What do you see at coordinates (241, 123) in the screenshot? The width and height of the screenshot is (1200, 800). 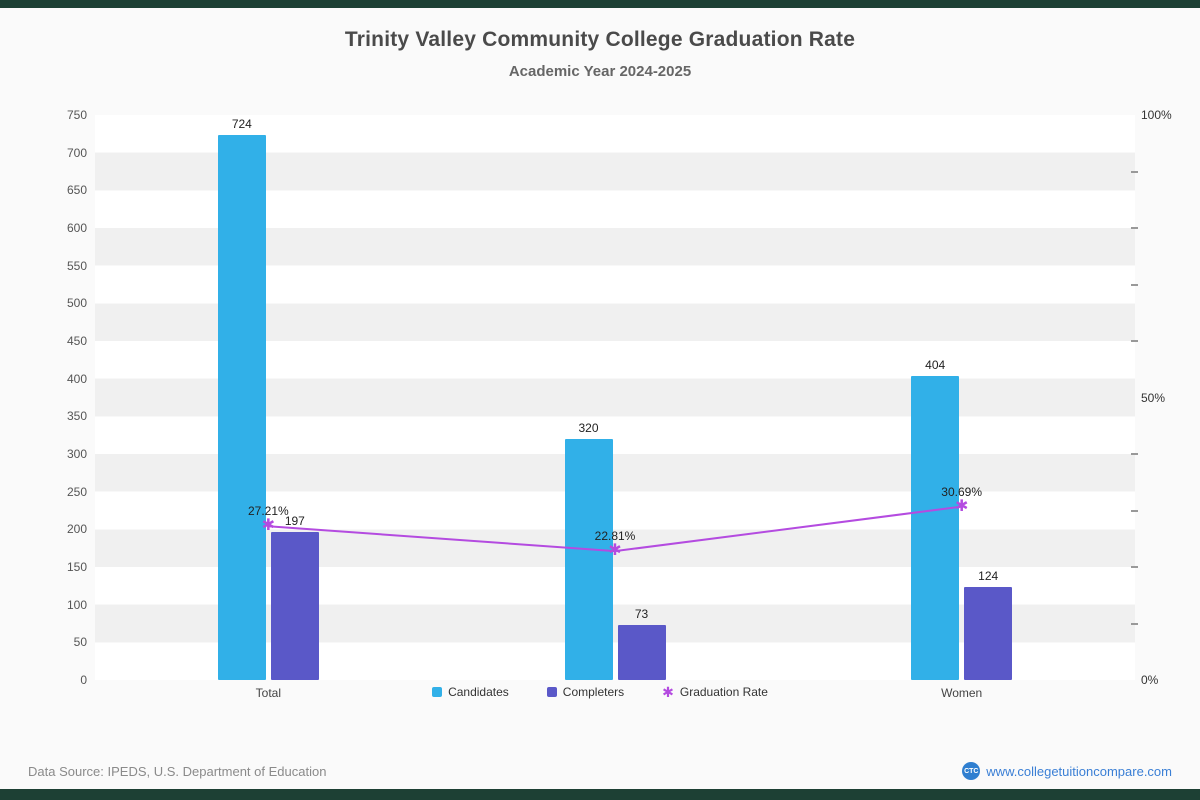 I see `bar-value-label: 724` at bounding box center [241, 123].